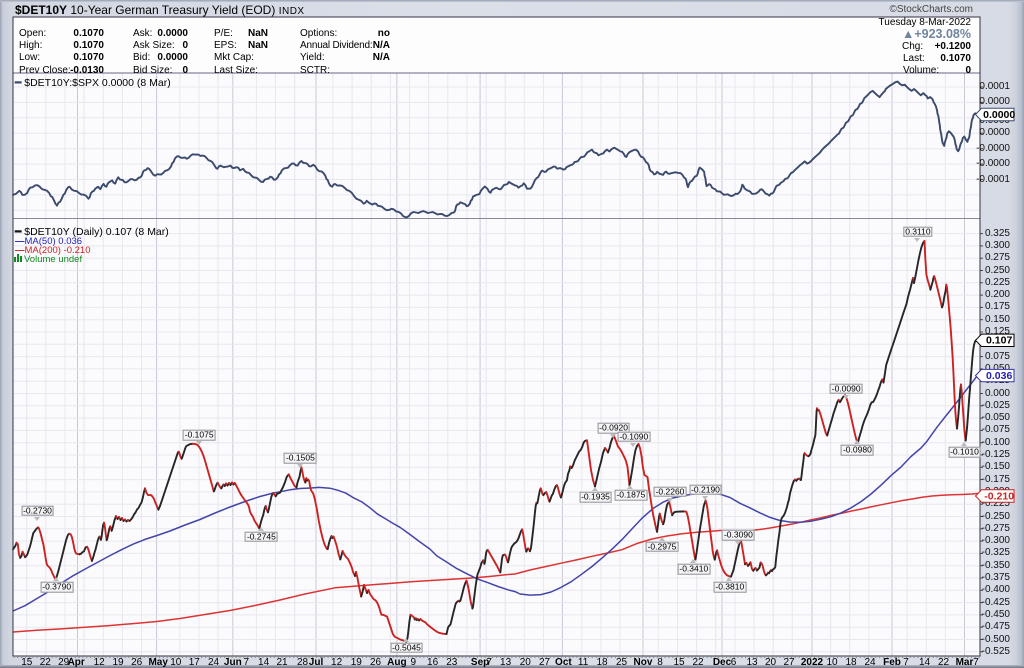  What do you see at coordinates (999, 115) in the screenshot?
I see `svg-text: 0.0000` at bounding box center [999, 115].